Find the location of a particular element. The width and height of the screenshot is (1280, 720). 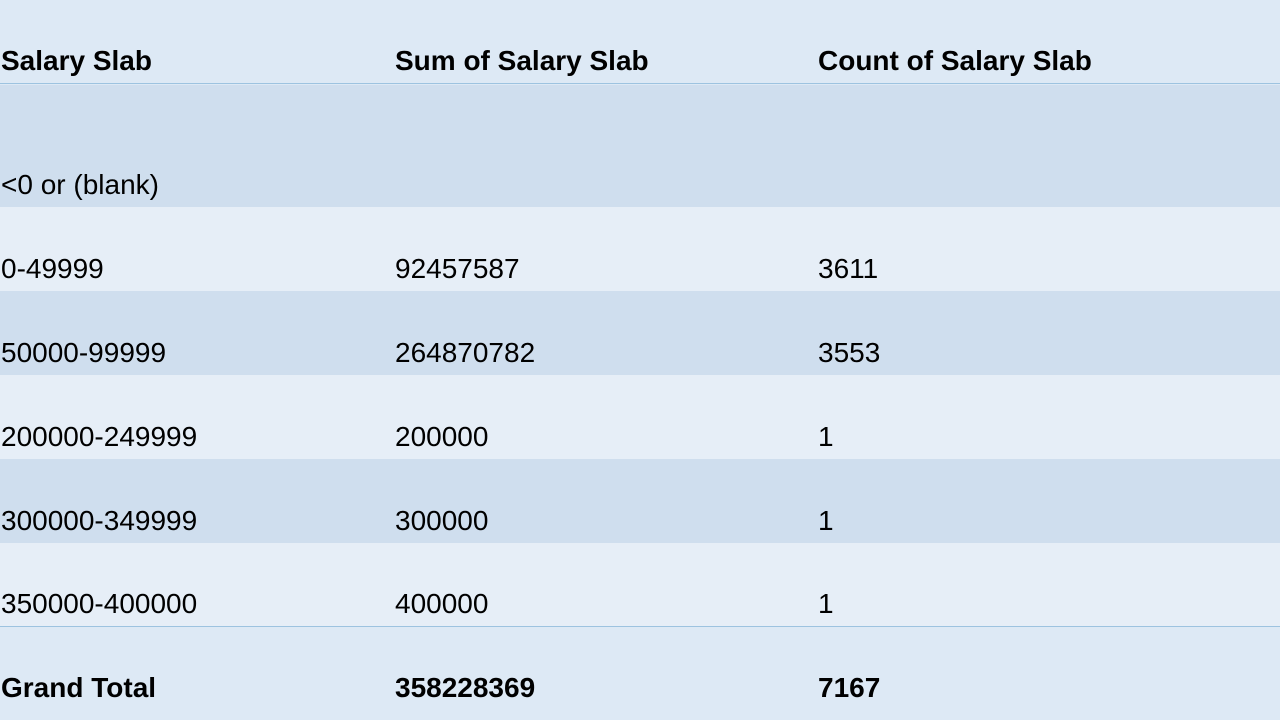

grand-total-count: 7167 is located at coordinates (849, 687).